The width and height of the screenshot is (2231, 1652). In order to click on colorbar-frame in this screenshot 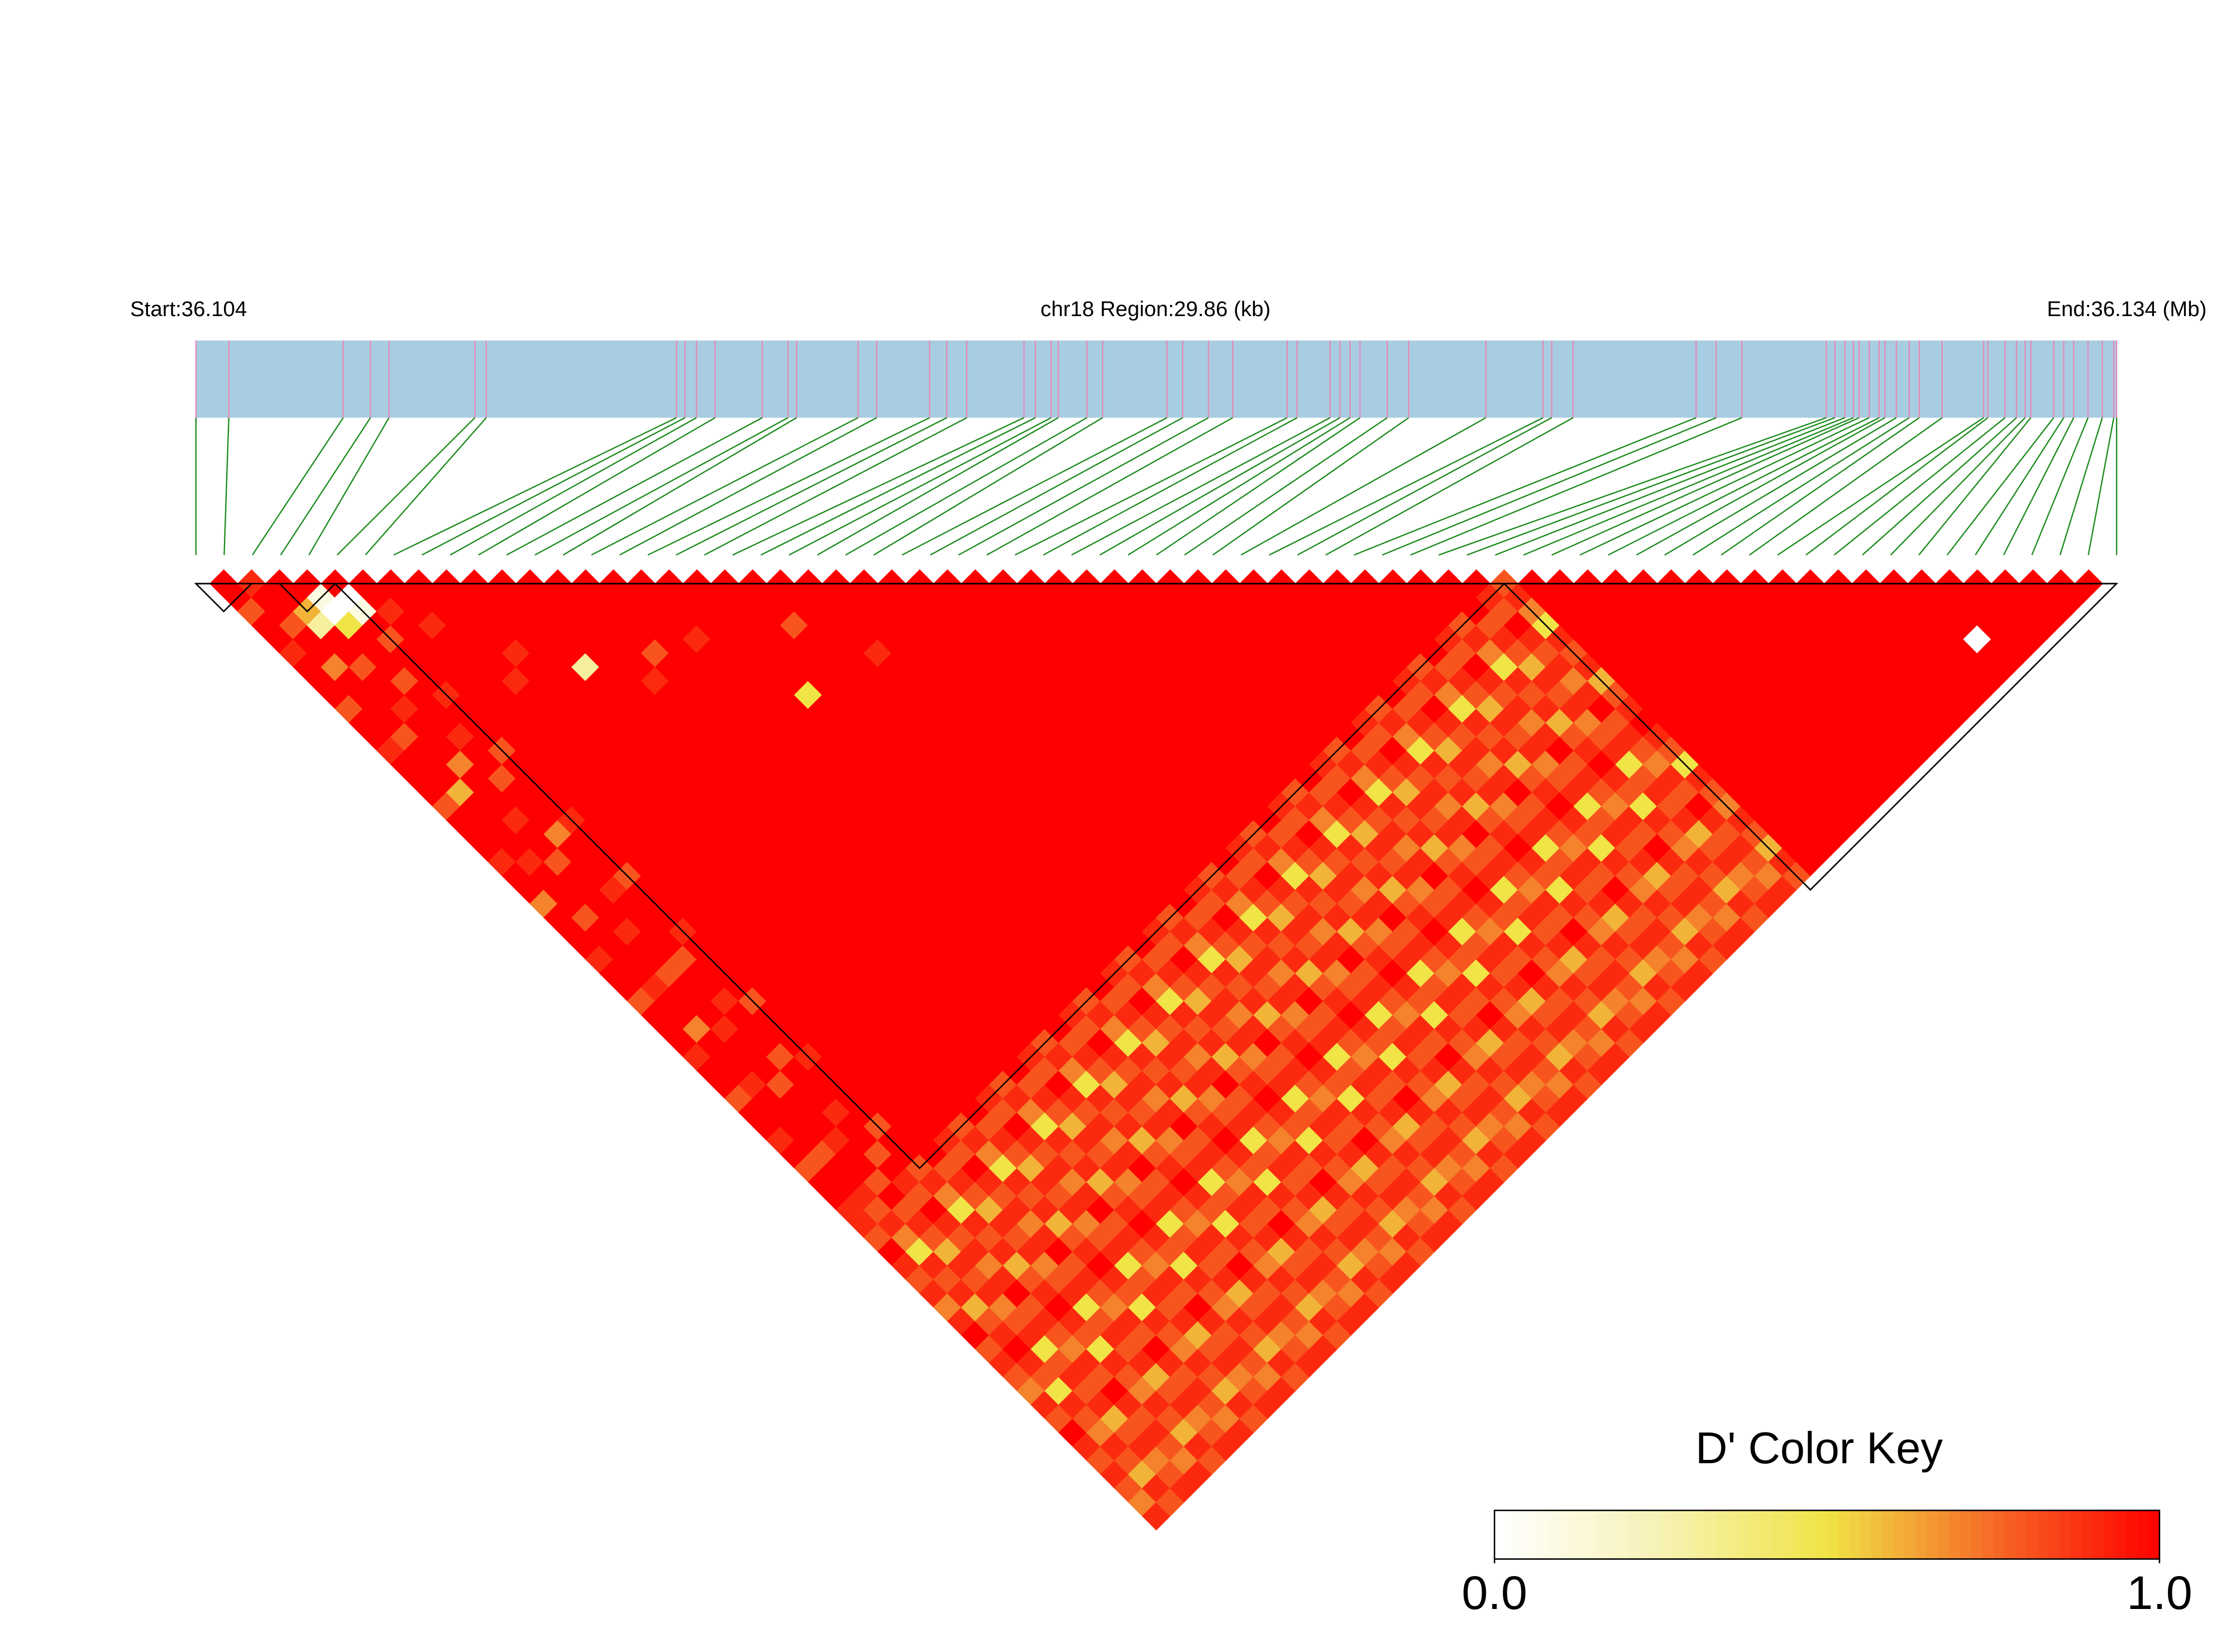, I will do `click(1827, 1535)`.